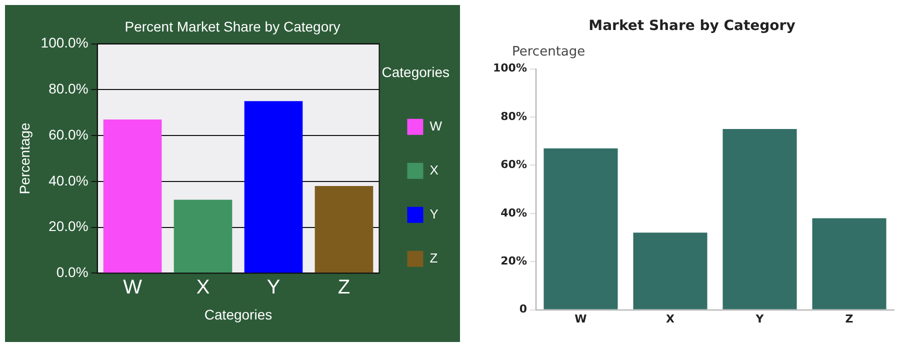 The image size is (919, 347). I want to click on y-tick-label: 0, so click(523, 309).